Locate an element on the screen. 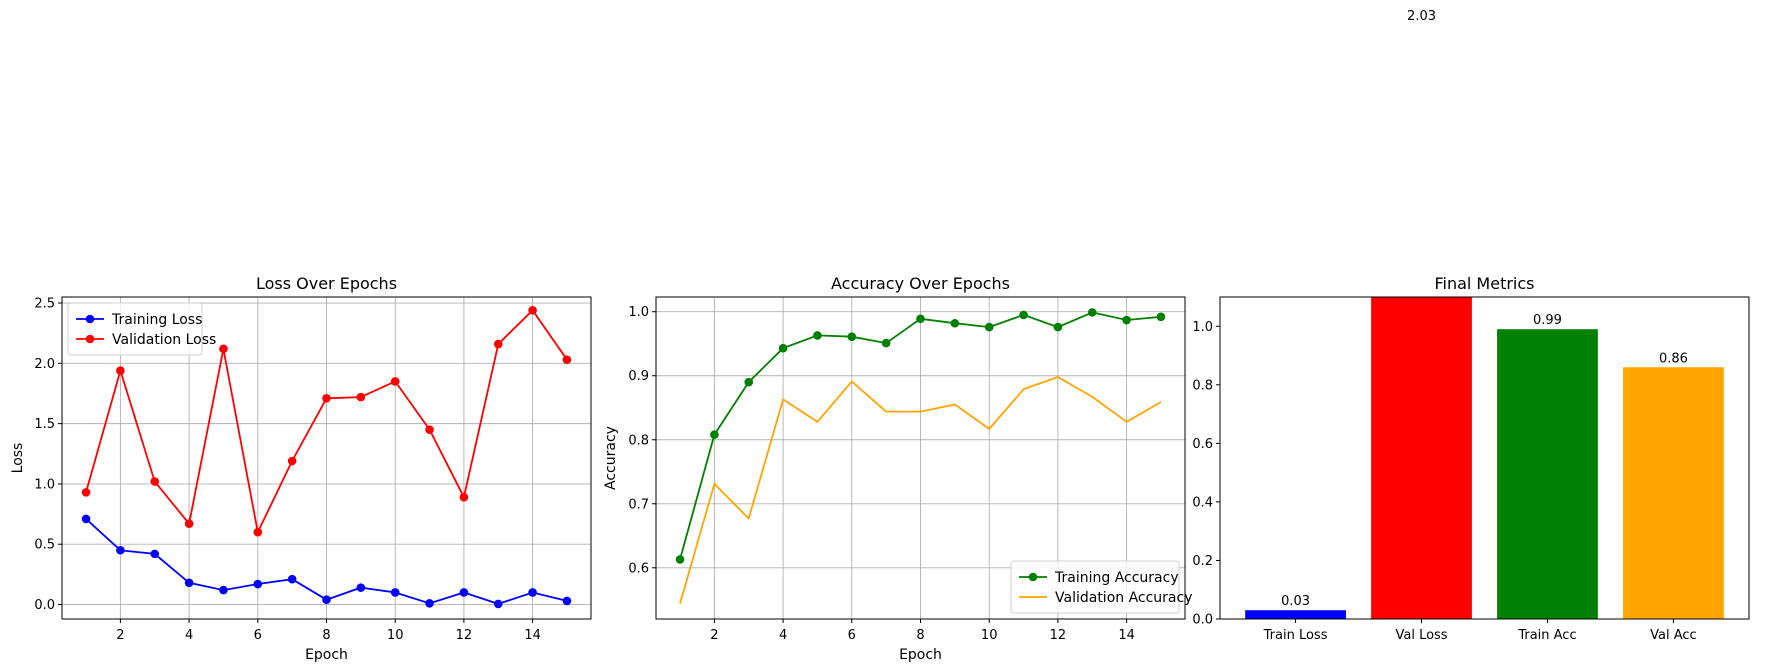  loss-y-tick-label: 1.0 is located at coordinates (44, 484).